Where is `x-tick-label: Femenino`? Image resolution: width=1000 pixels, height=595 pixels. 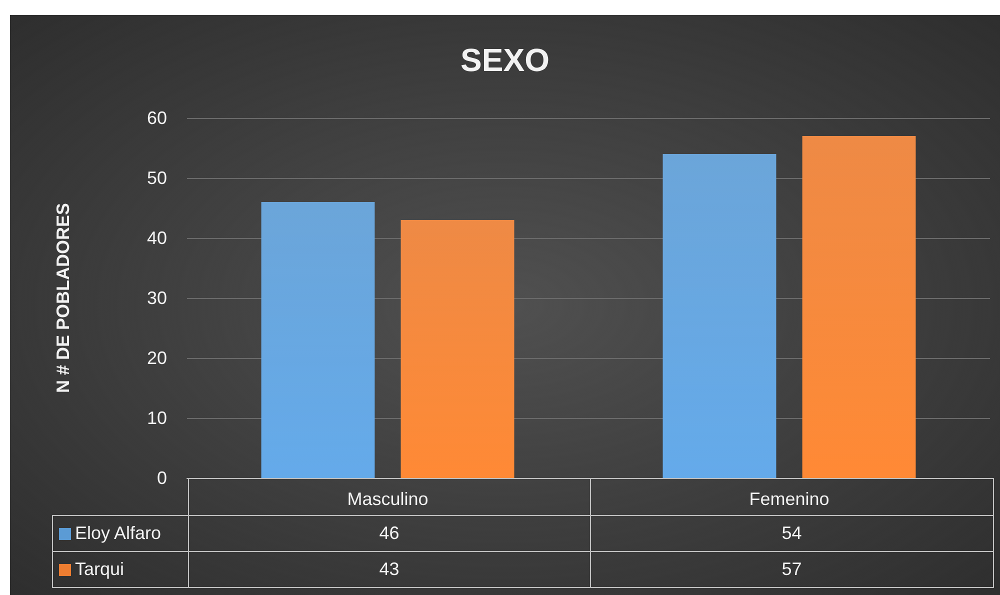
x-tick-label: Femenino is located at coordinates (789, 499).